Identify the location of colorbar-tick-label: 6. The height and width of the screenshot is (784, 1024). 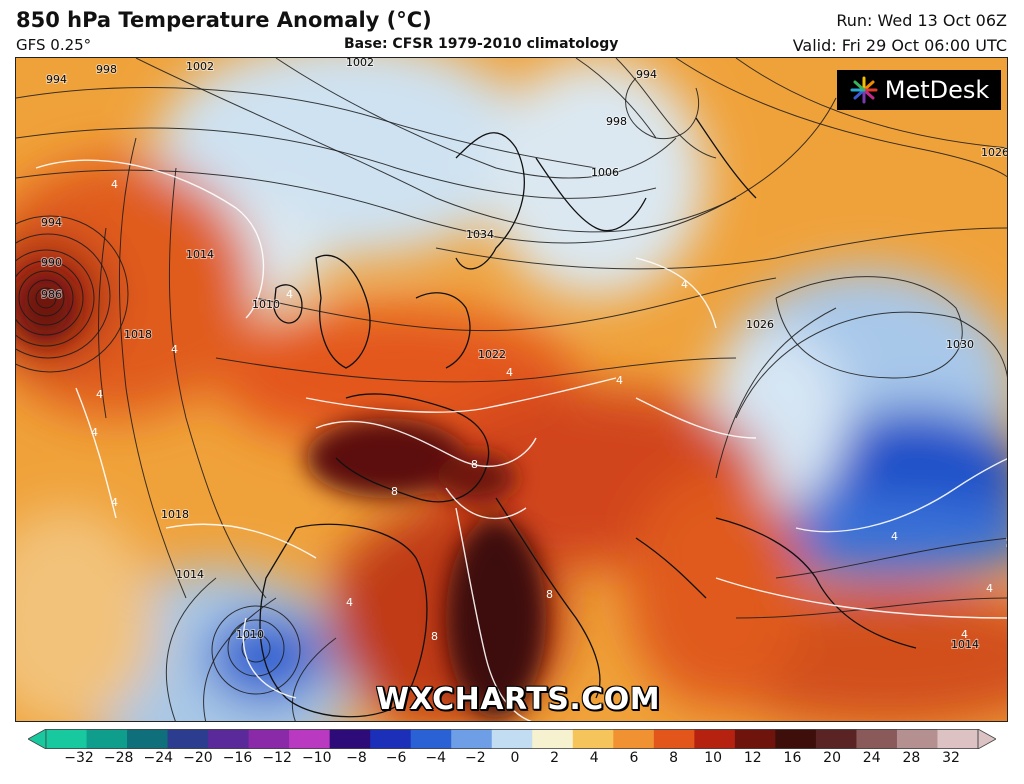
(634, 758).